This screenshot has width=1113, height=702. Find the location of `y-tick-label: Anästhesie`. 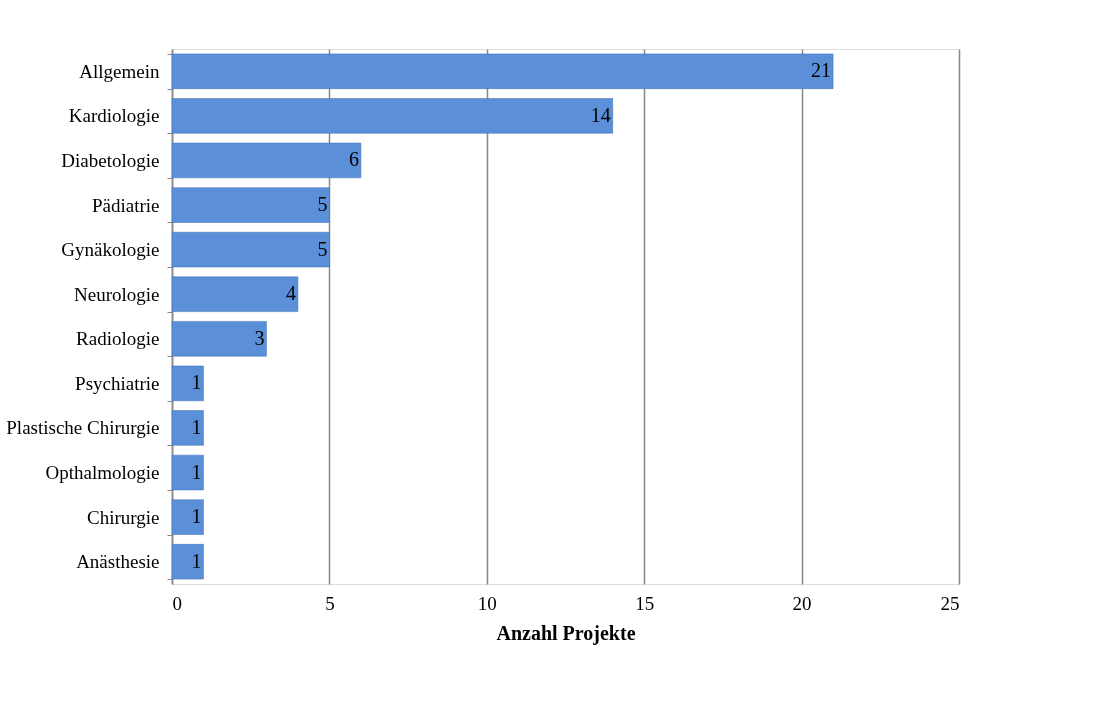

y-tick-label: Anästhesie is located at coordinates (118, 562).